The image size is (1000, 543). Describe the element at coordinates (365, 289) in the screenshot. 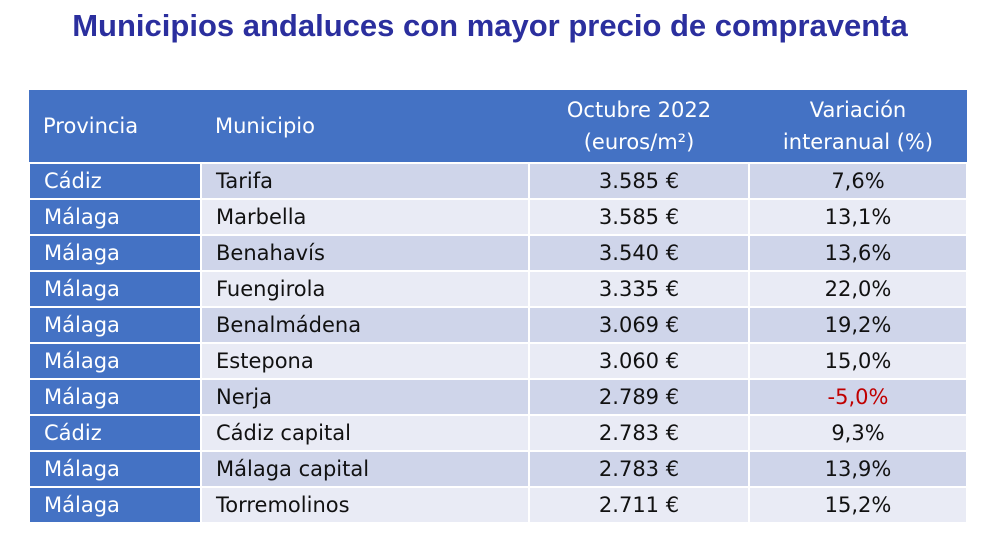

I see `table-cell: Fuengirola` at that location.